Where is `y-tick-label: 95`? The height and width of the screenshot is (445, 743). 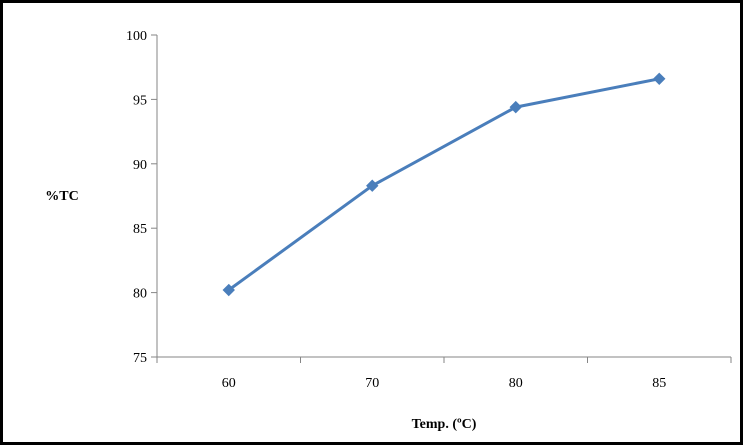 y-tick-label: 95 is located at coordinates (140, 100).